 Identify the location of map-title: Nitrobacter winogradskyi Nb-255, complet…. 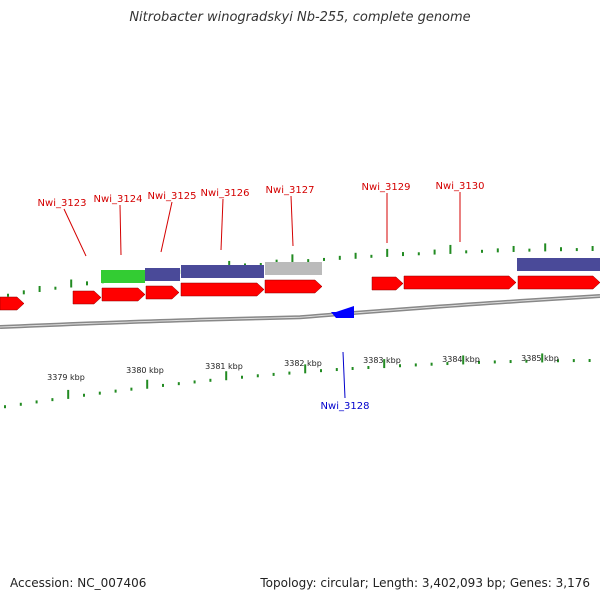
(300, 17).